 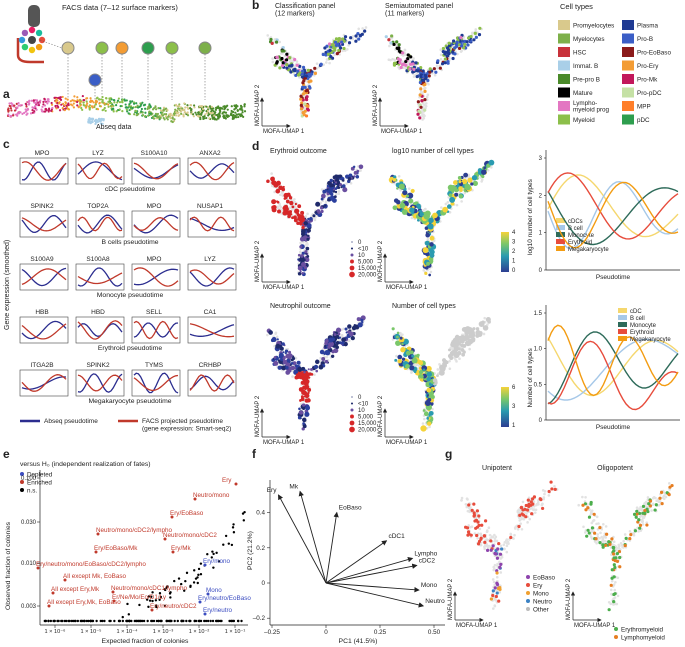 What do you see at coordinates (514, 271) in the screenshot?
I see `colorbar-tick: 0` at bounding box center [514, 271].